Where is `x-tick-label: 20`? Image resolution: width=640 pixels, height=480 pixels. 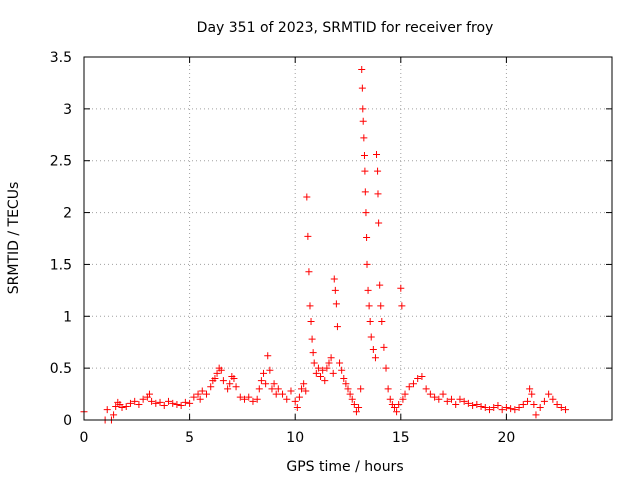 x-tick-label: 20 is located at coordinates (506, 438).